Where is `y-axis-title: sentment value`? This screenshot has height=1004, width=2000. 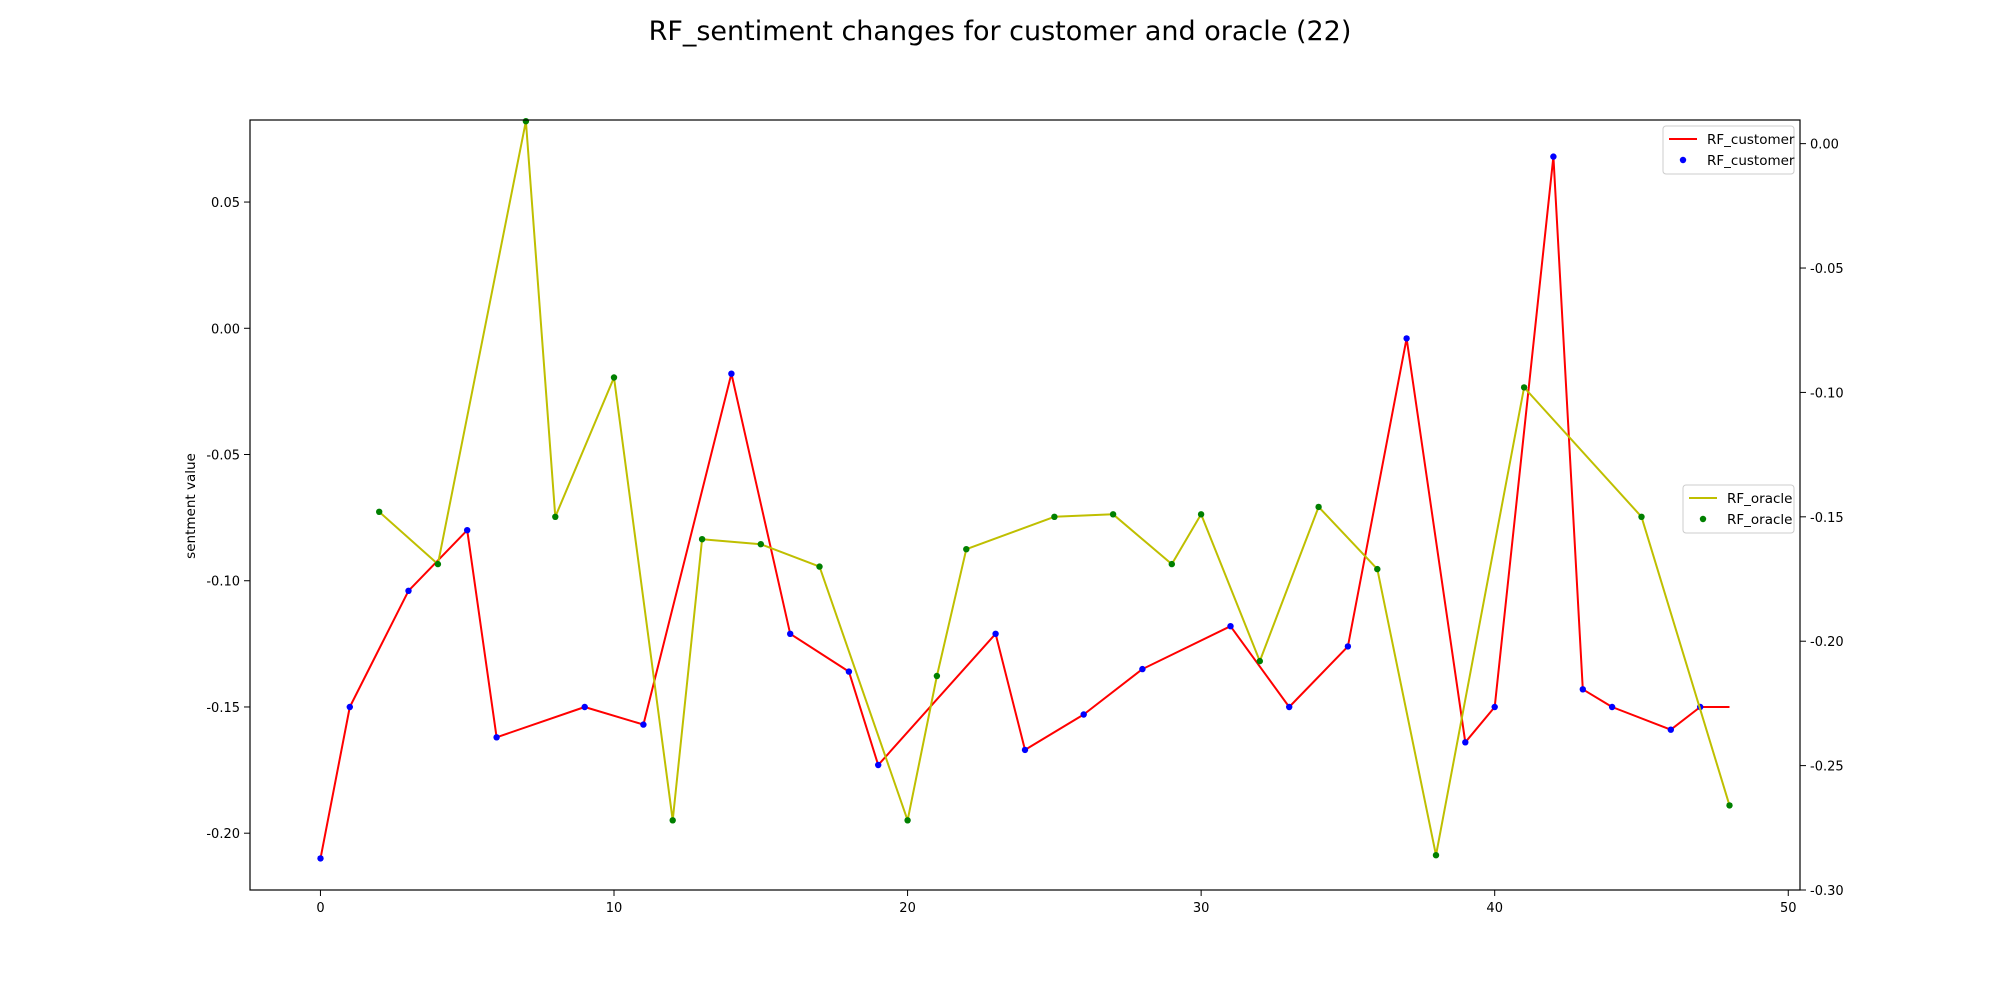 y-axis-title: sentment value is located at coordinates (191, 506).